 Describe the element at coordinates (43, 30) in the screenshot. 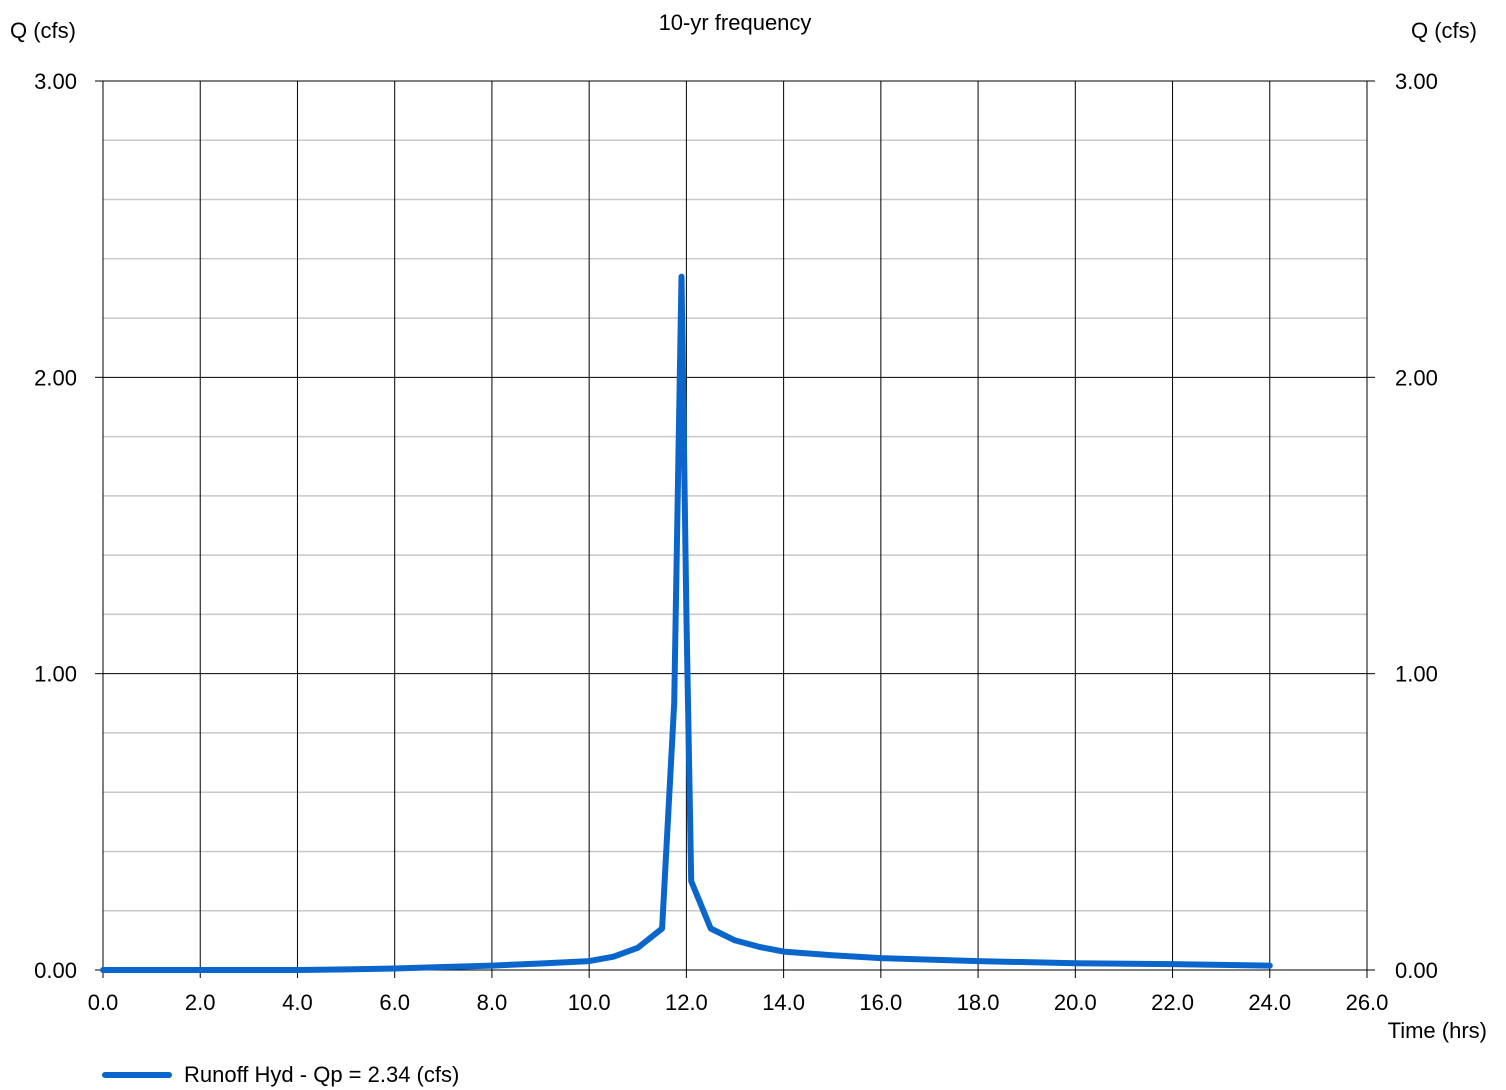

I see `y-axis-label-left: Q (cfs)` at that location.